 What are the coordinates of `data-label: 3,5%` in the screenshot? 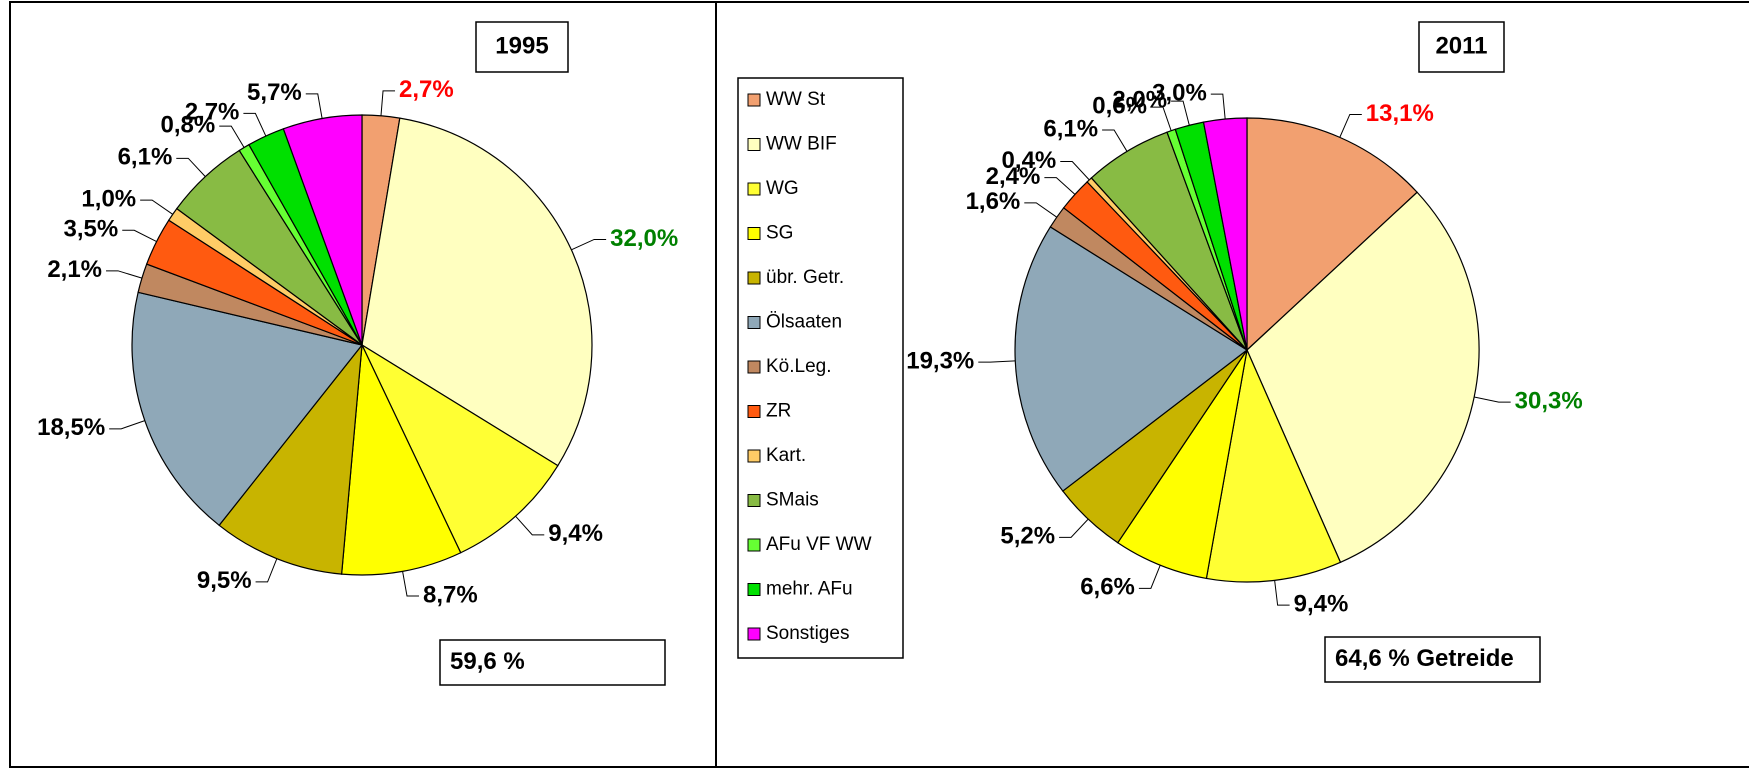 It's located at (91, 229).